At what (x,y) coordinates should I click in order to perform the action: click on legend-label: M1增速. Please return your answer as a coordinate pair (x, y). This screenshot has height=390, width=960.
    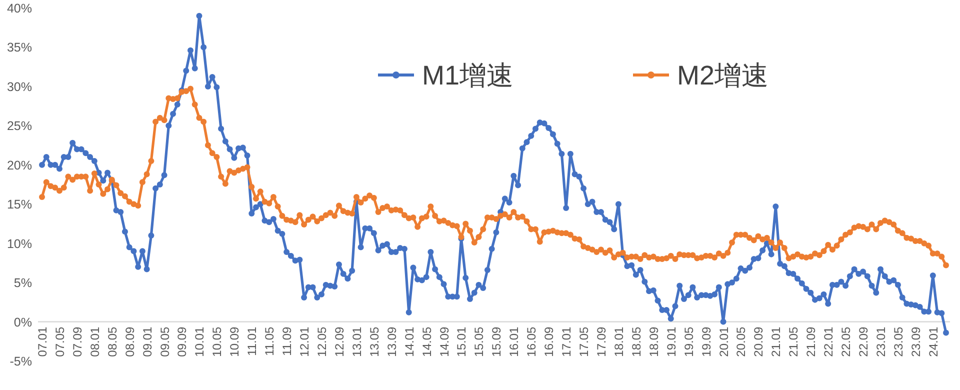
    Looking at the image, I should click on (468, 75).